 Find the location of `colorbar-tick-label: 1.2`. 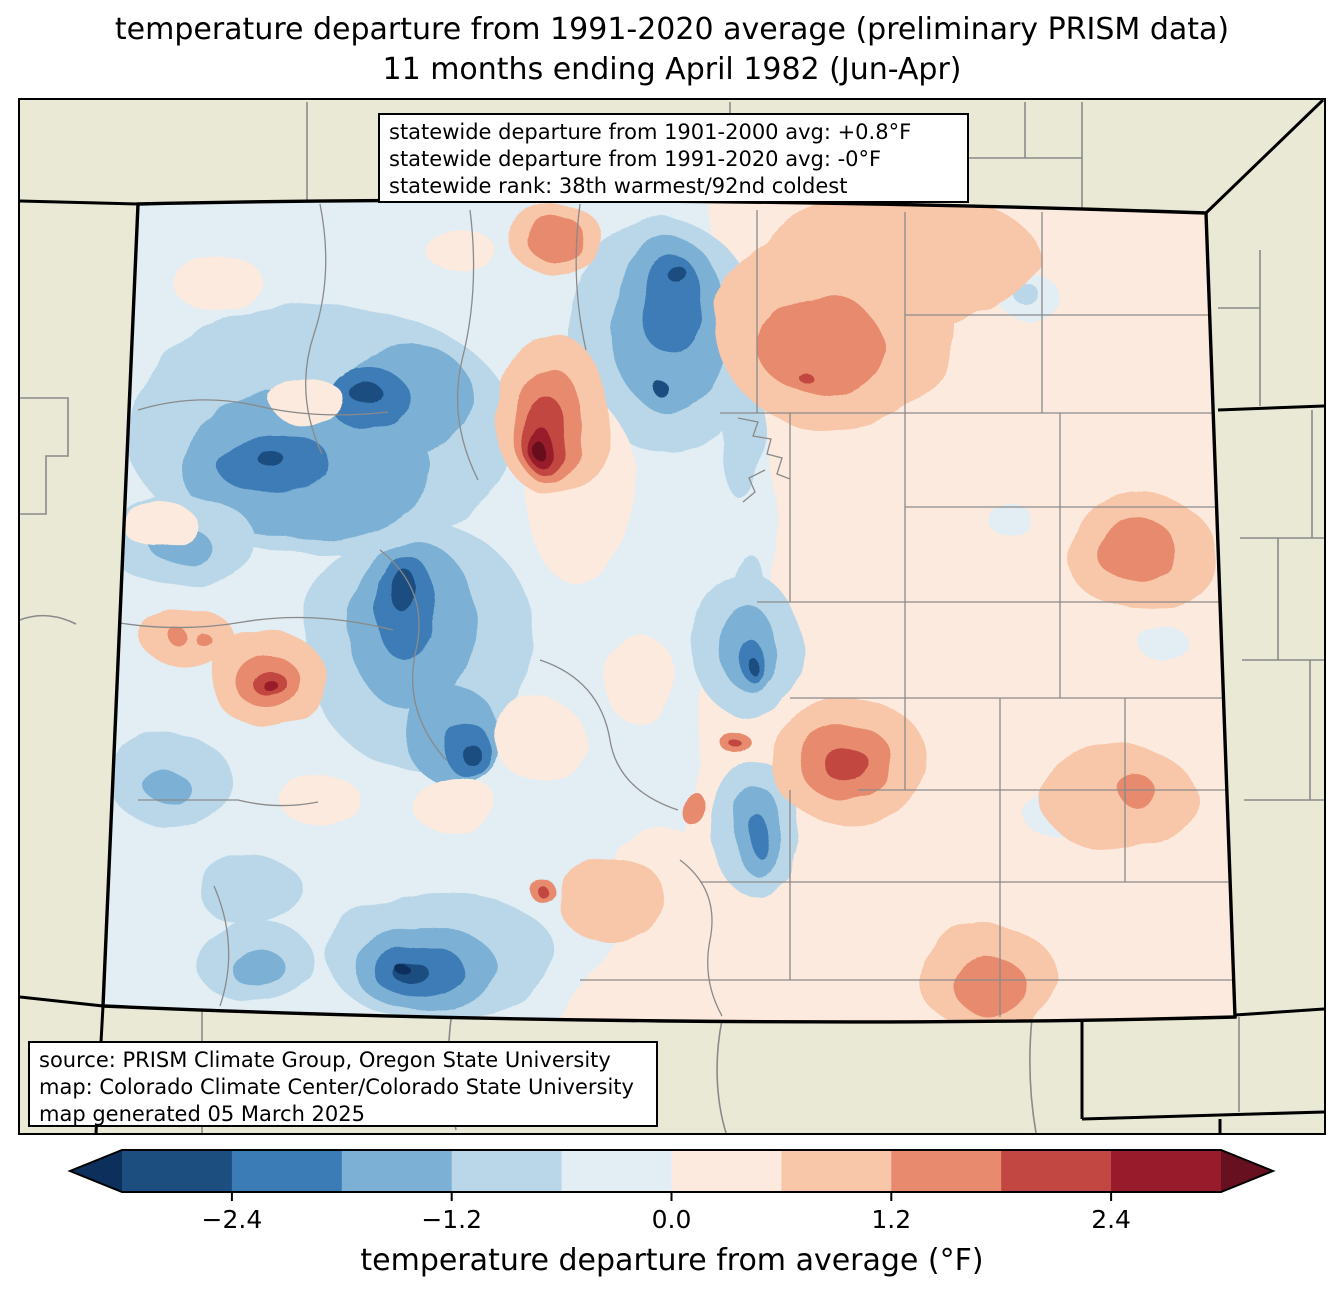

colorbar-tick-label: 1.2 is located at coordinates (891, 1219).